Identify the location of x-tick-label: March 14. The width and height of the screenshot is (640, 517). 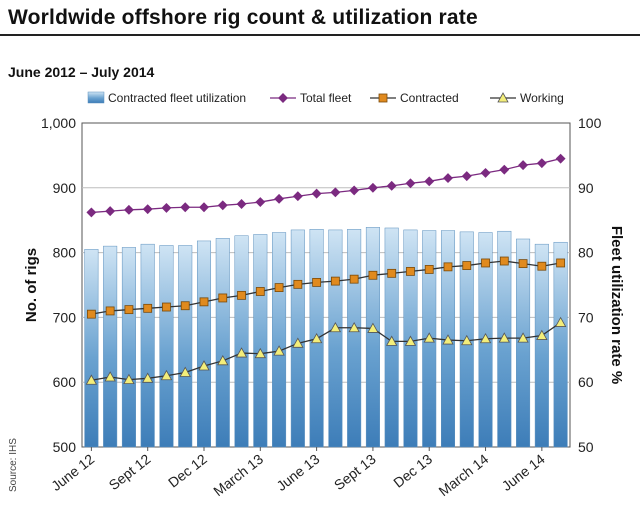
(464, 475).